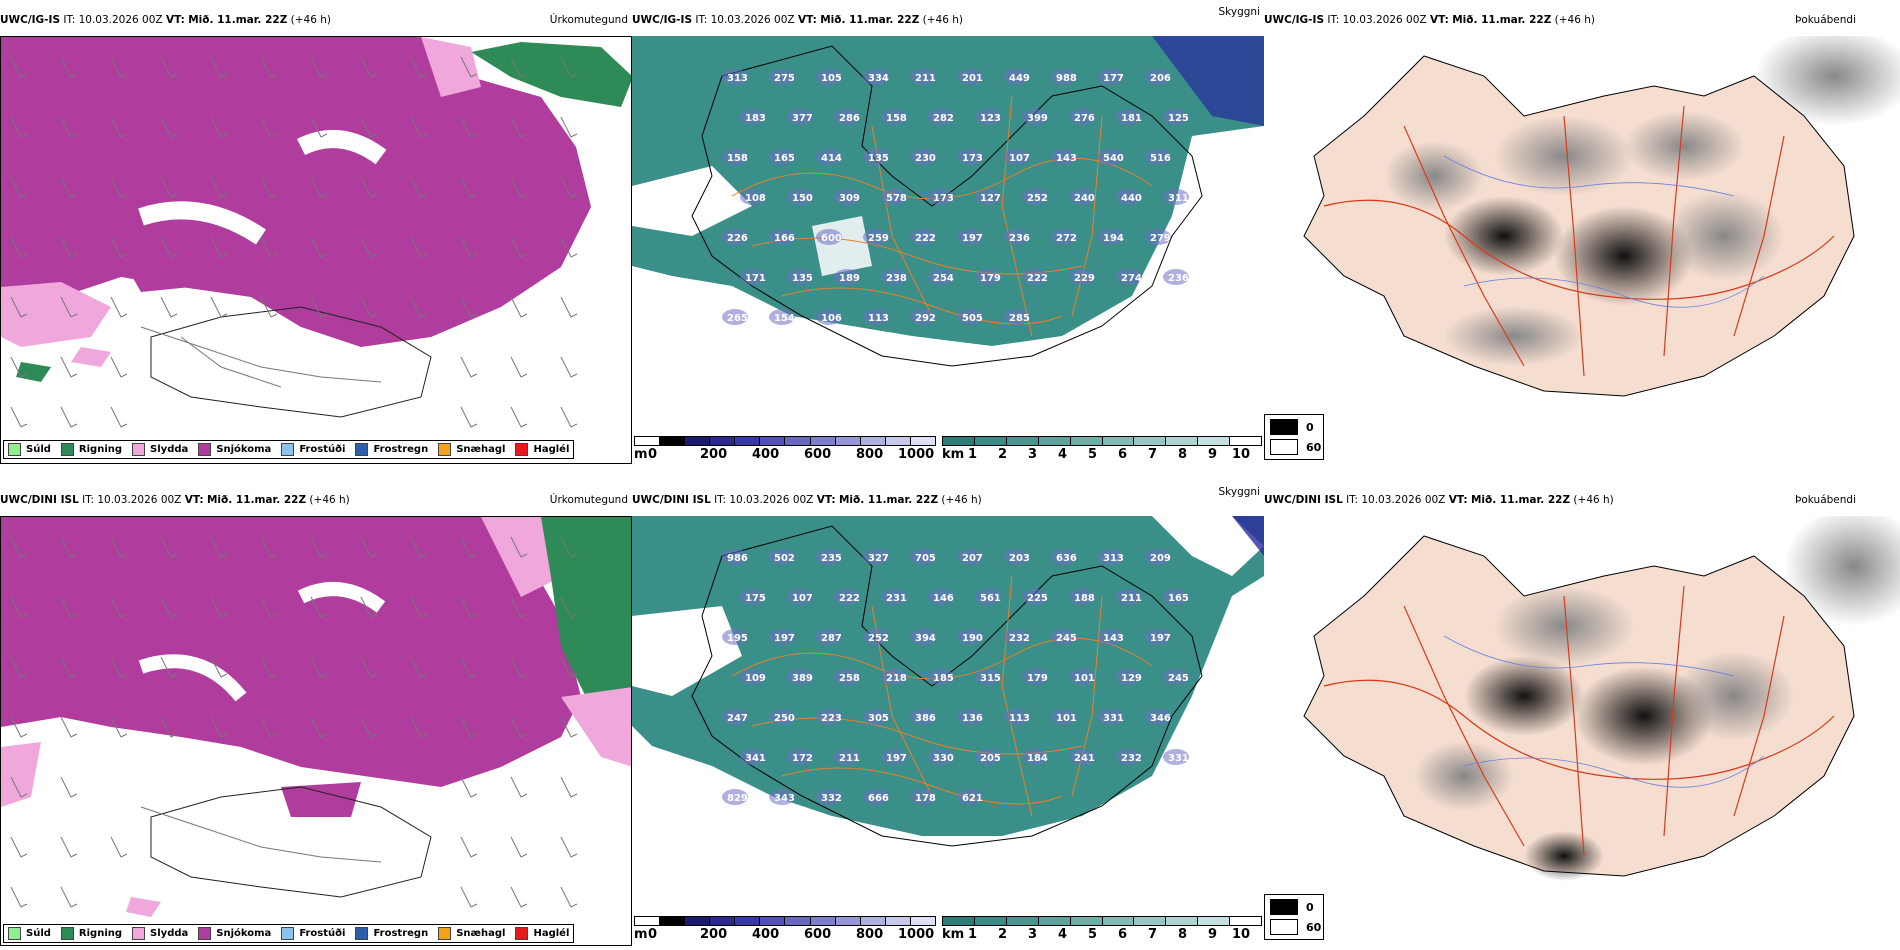  I want to click on cloud-base-label: 207, so click(972, 558).